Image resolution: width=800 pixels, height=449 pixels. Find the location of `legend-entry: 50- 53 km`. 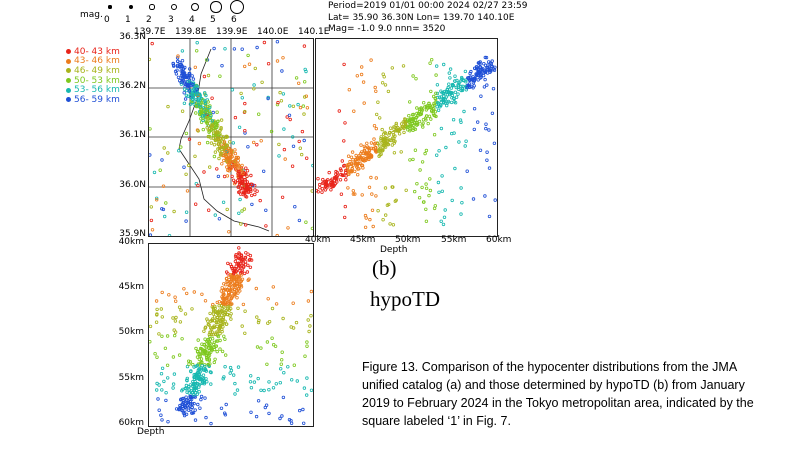

legend-entry: 50- 53 km is located at coordinates (93, 81).